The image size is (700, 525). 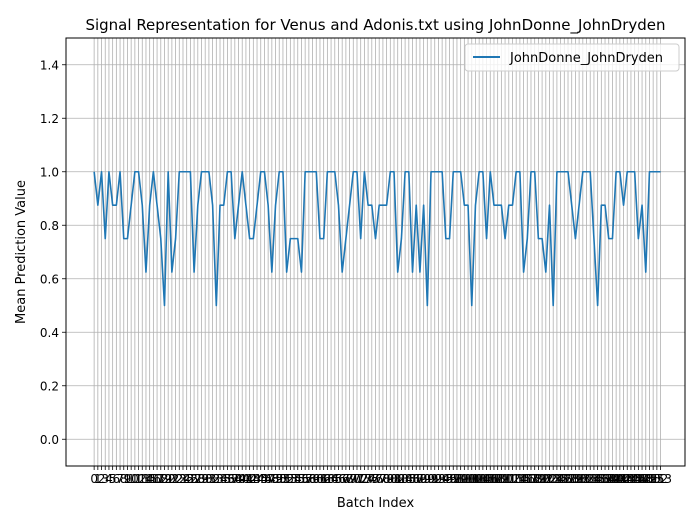 What do you see at coordinates (349, 479) in the screenshot?
I see `x-tick-label: 69` at bounding box center [349, 479].